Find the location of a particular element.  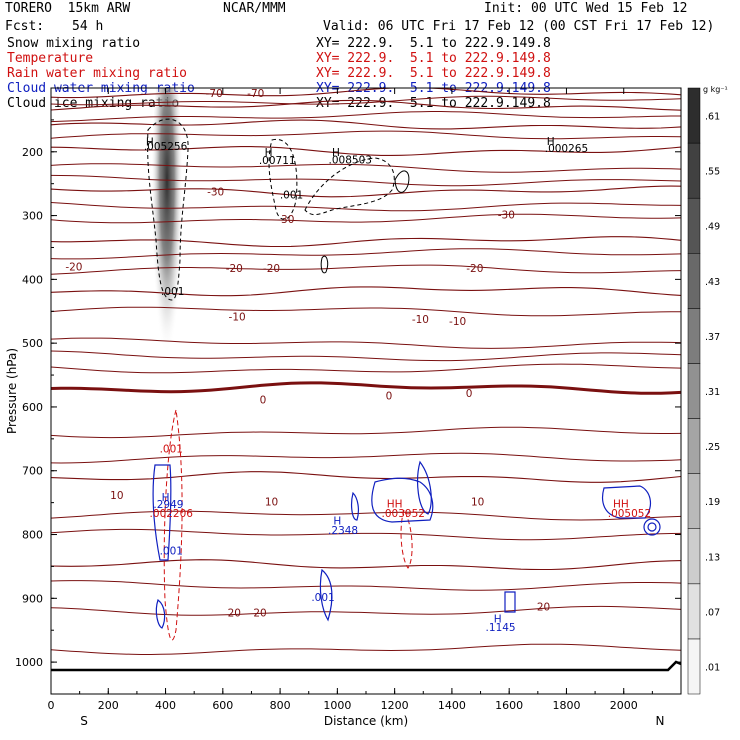

colorbar-tick-label: .31 is located at coordinates (712, 392).